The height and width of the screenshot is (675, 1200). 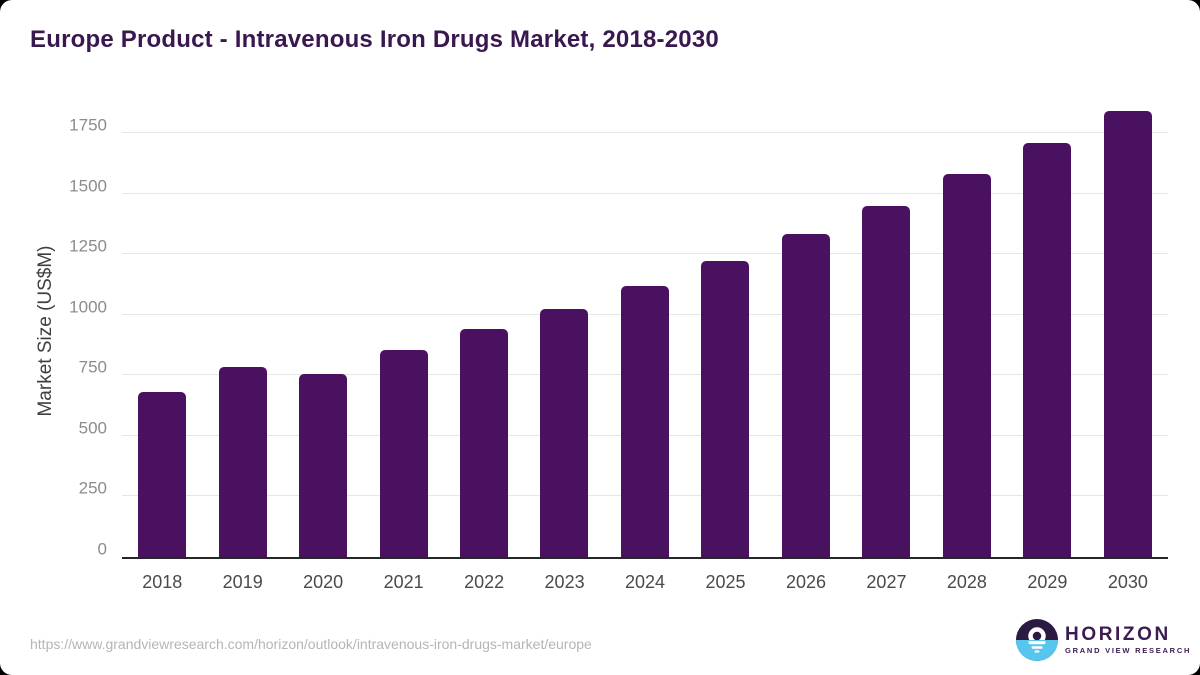 I want to click on x-tick-label-2025: 2025, so click(x=725, y=582).